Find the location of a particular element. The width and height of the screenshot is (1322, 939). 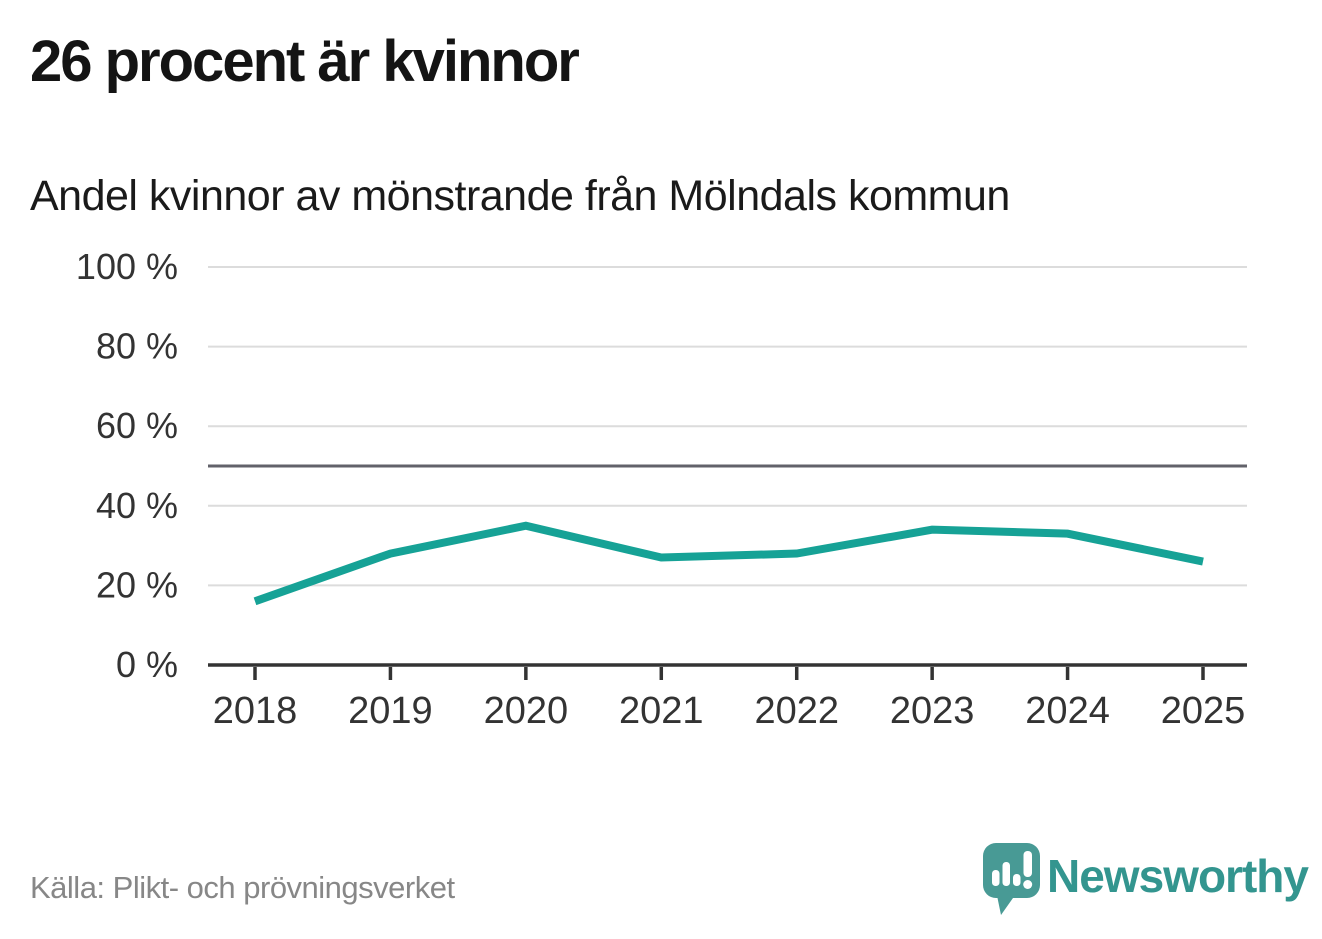

y-tick-label: 100 % is located at coordinates (127, 266).